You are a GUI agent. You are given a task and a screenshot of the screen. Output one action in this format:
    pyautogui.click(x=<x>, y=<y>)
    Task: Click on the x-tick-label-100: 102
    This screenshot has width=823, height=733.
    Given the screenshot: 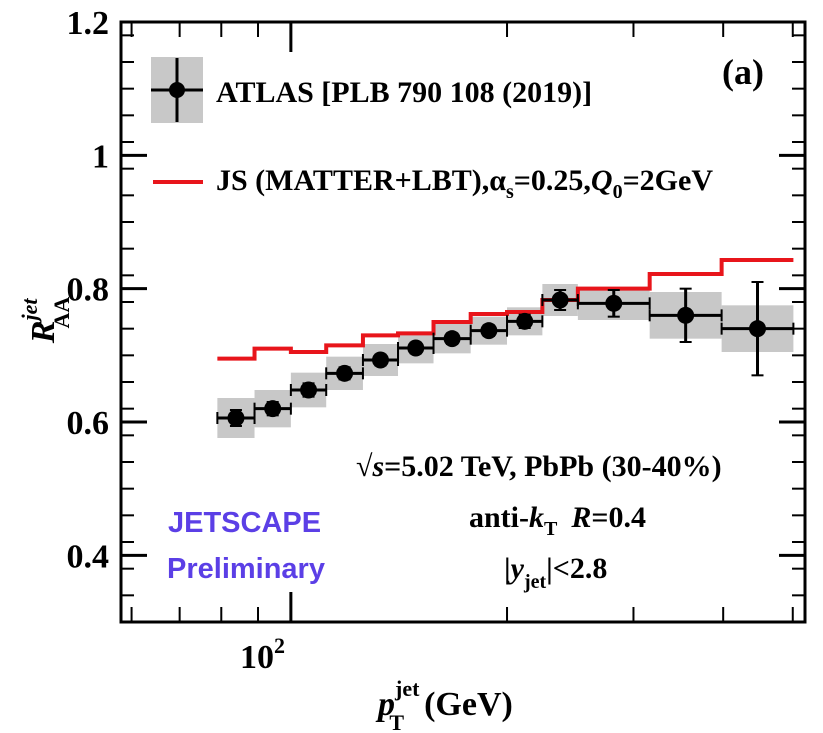 What is the action you would take?
    pyautogui.click(x=262, y=654)
    